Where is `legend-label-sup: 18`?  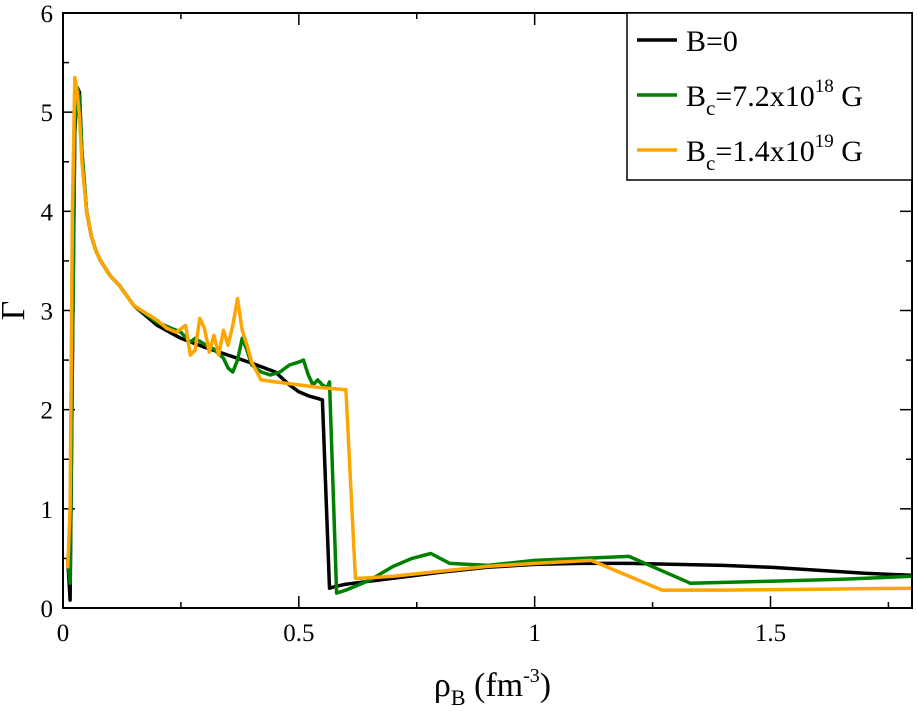 legend-label-sup: 18 is located at coordinates (824, 86).